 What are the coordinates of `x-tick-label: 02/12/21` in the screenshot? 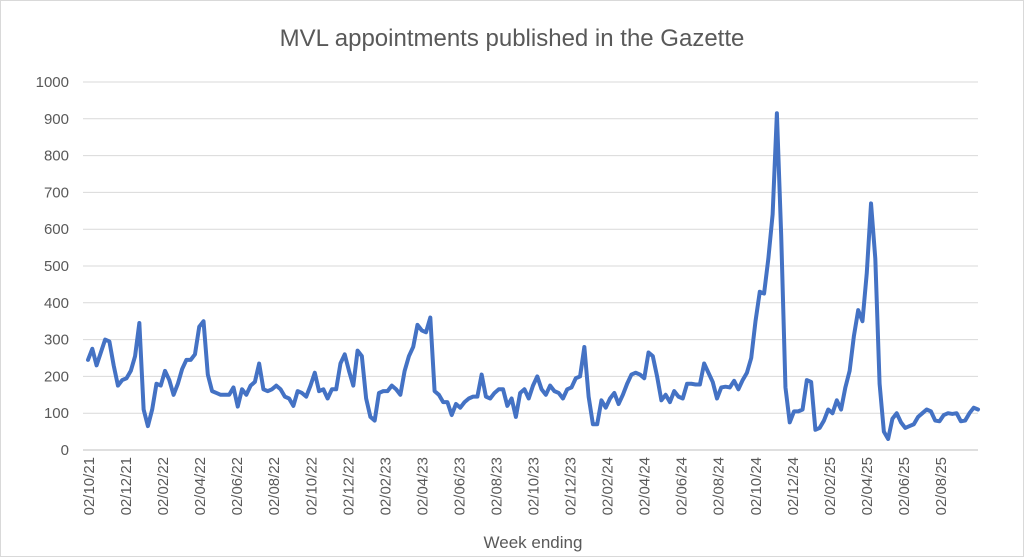 It's located at (126, 486).